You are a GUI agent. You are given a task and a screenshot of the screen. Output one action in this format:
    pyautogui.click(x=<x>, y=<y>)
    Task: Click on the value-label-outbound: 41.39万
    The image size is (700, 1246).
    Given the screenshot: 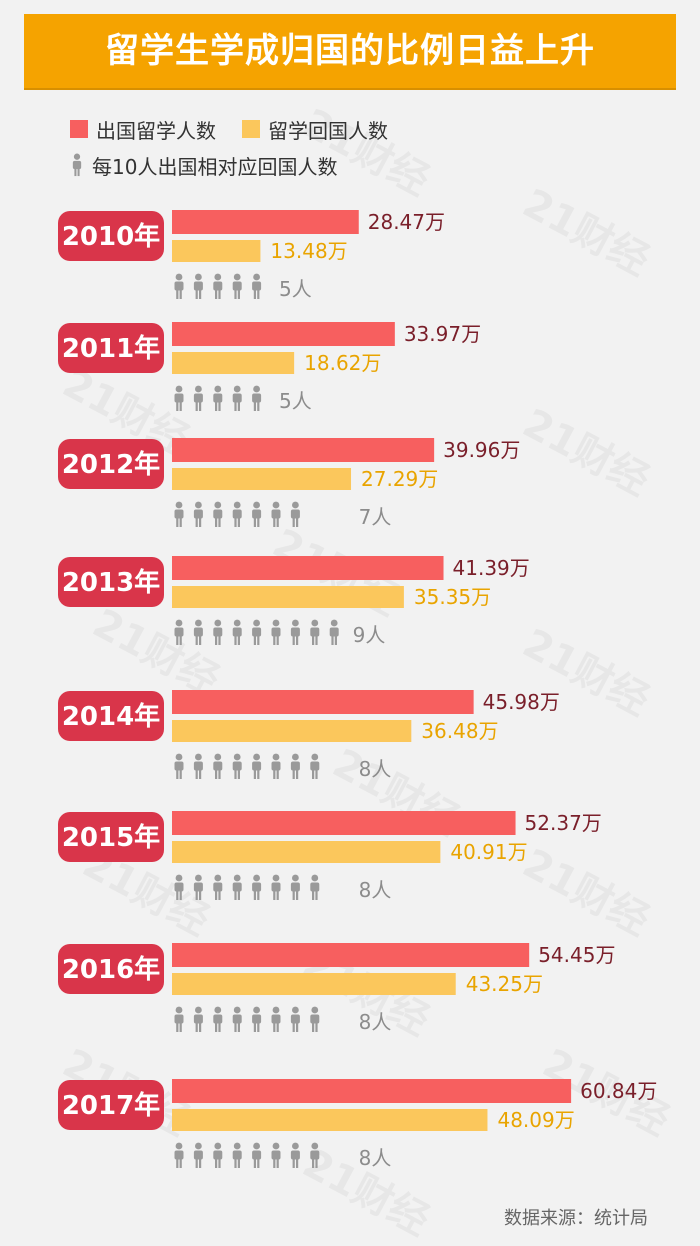 What is the action you would take?
    pyautogui.click(x=491, y=568)
    